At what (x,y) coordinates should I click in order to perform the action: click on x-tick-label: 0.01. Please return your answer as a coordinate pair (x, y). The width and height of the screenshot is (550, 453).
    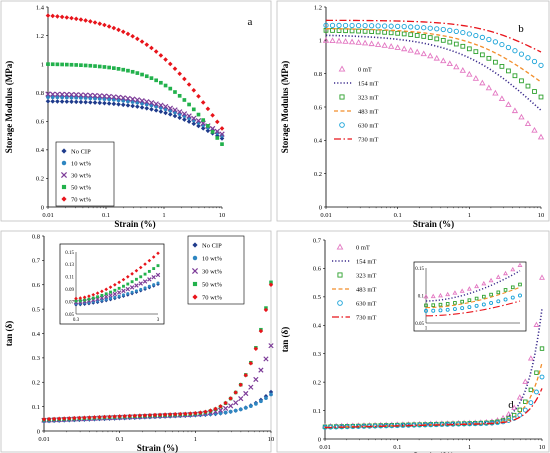
    Looking at the image, I should click on (43, 439).